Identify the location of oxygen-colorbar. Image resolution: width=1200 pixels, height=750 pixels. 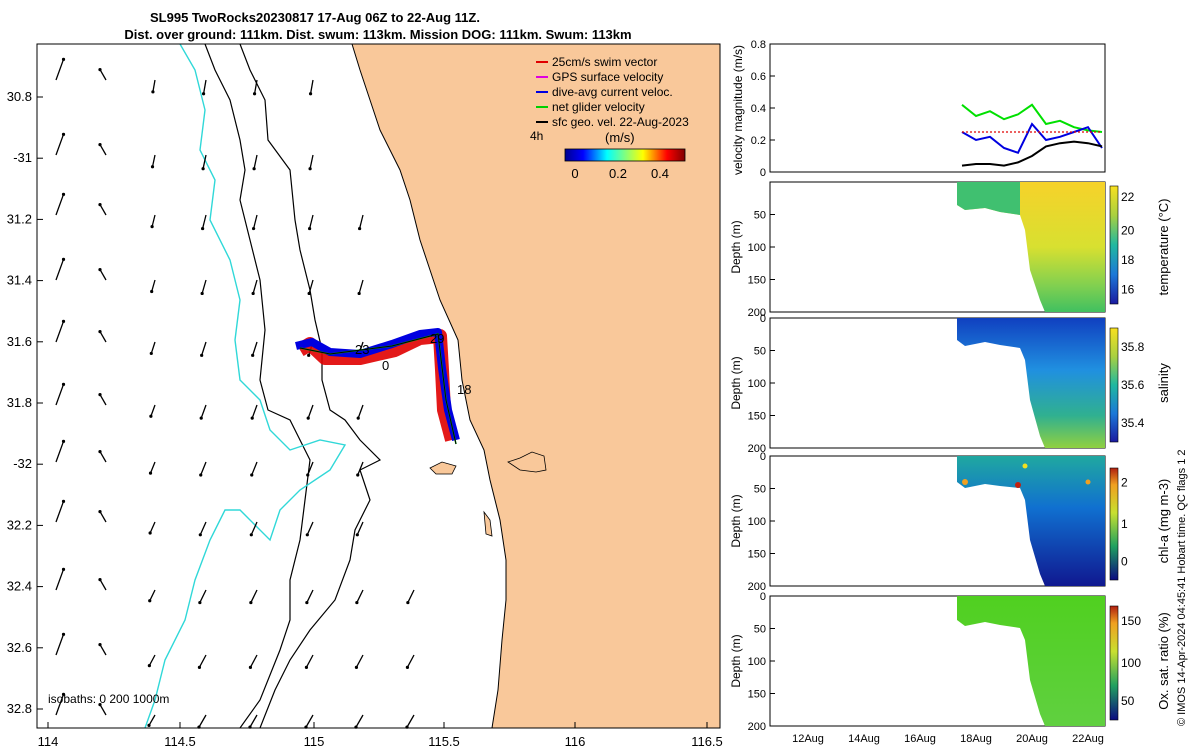
(1114, 663).